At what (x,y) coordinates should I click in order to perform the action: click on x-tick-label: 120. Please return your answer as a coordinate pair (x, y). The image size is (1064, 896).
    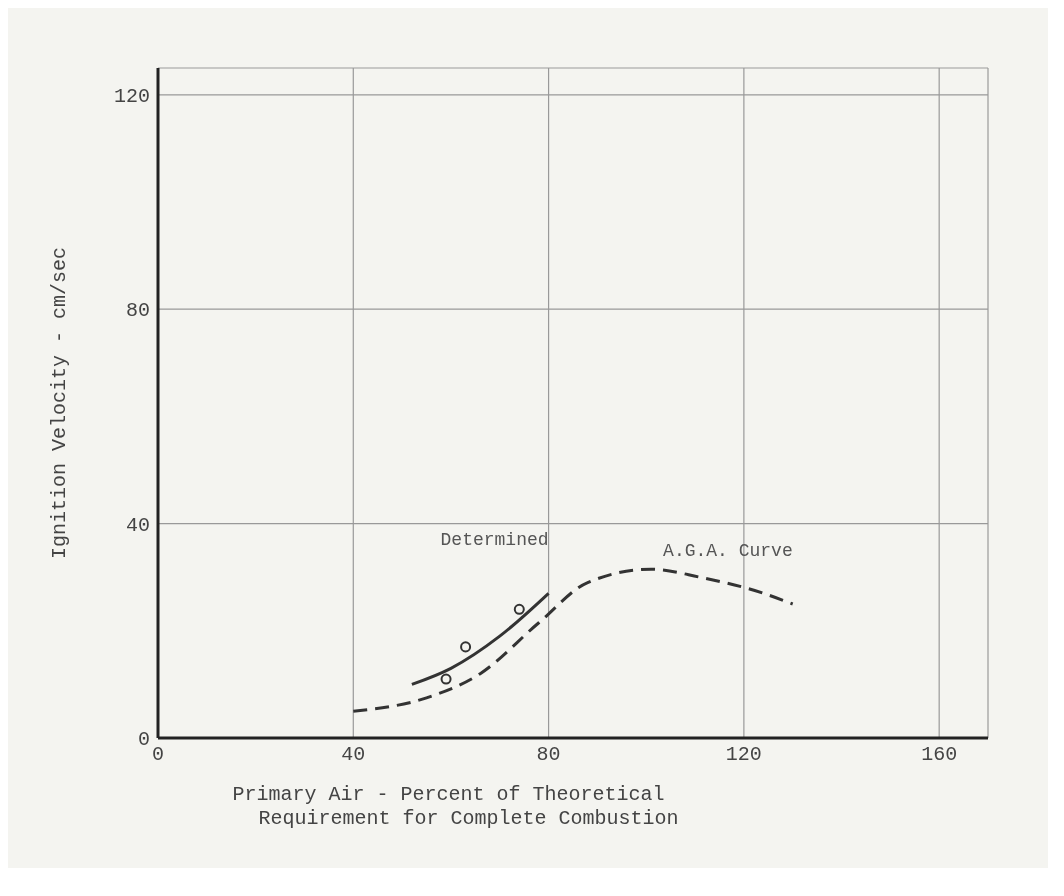
    Looking at the image, I should click on (743, 755).